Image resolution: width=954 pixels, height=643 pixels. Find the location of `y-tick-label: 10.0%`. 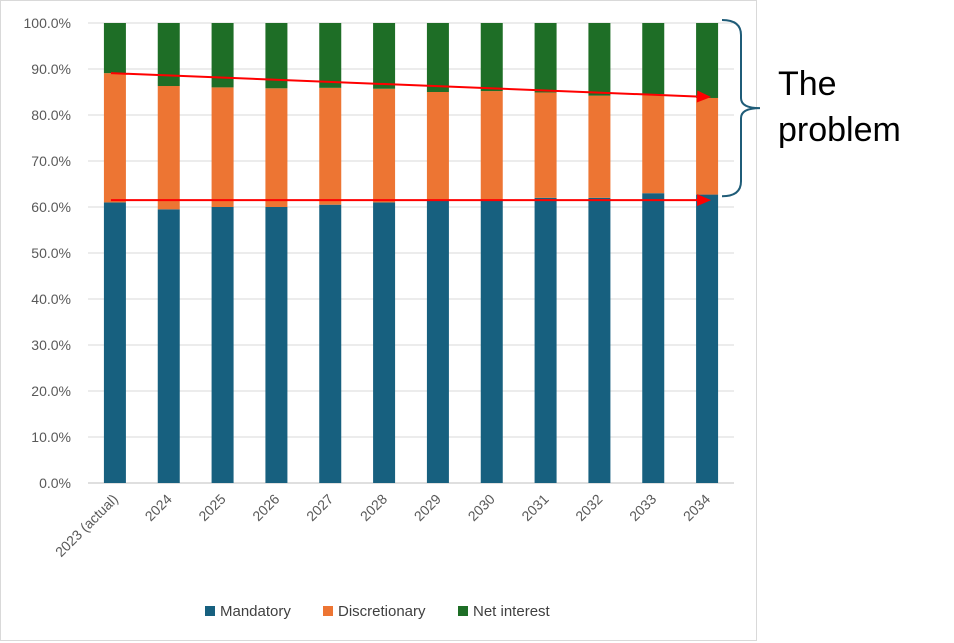

y-tick-label: 10.0% is located at coordinates (51, 437).